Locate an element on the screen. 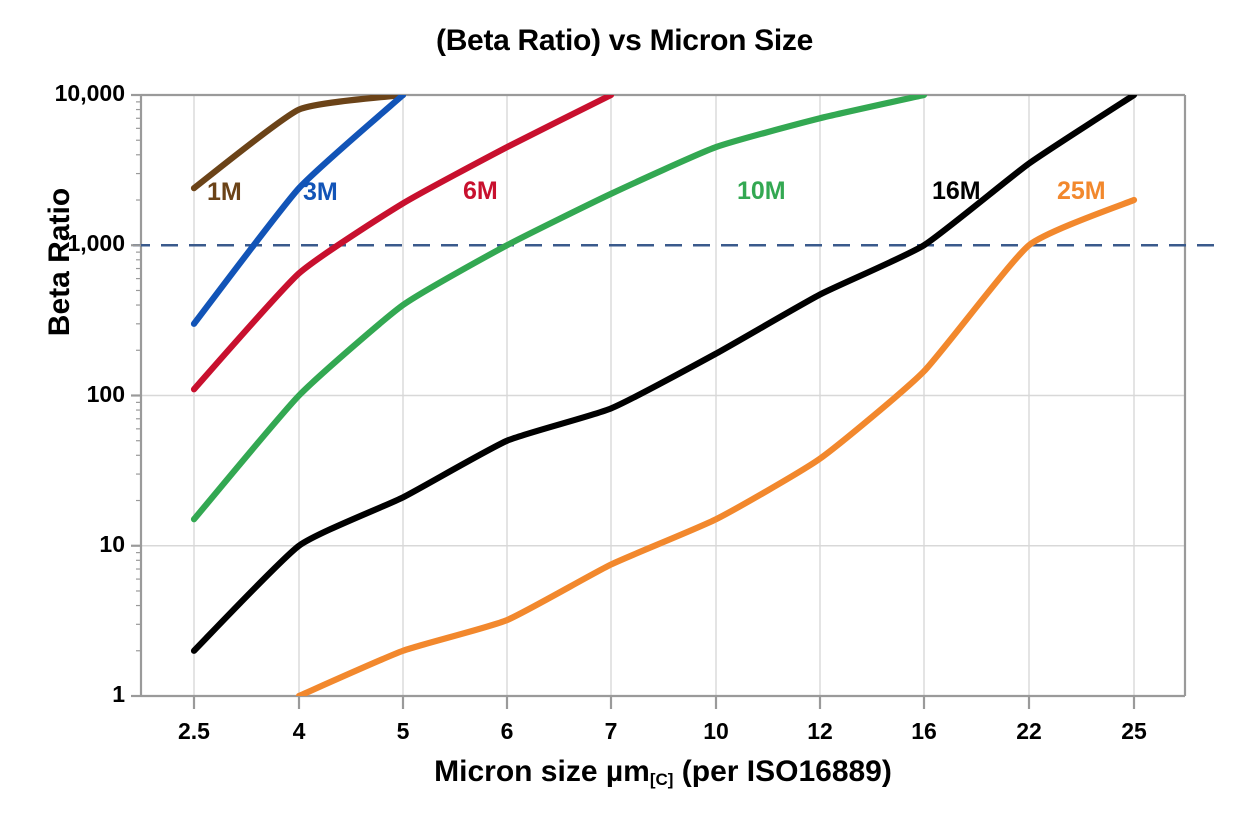 The width and height of the screenshot is (1249, 819). series-line-6m is located at coordinates (402, 244).